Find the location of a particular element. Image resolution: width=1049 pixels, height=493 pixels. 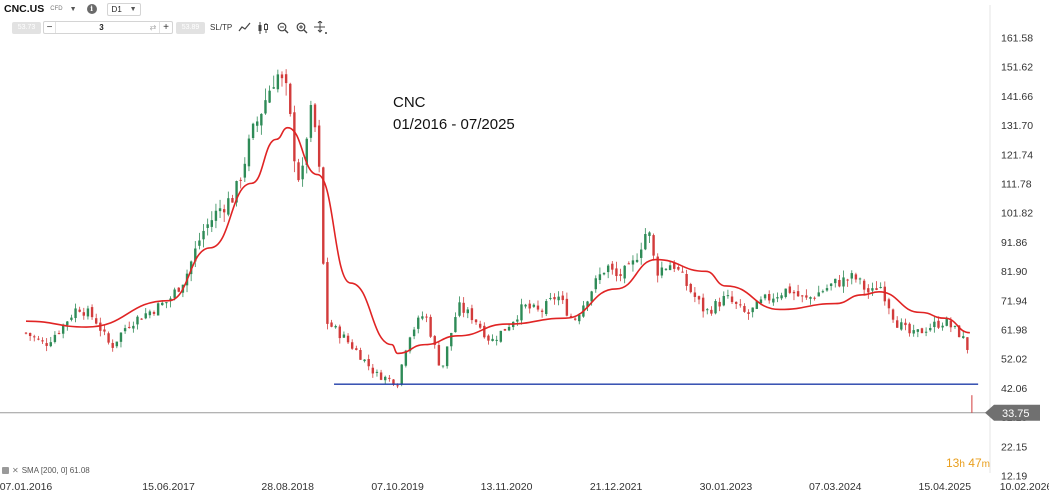

countdown-minutes-unit: m is located at coordinates (985, 464).